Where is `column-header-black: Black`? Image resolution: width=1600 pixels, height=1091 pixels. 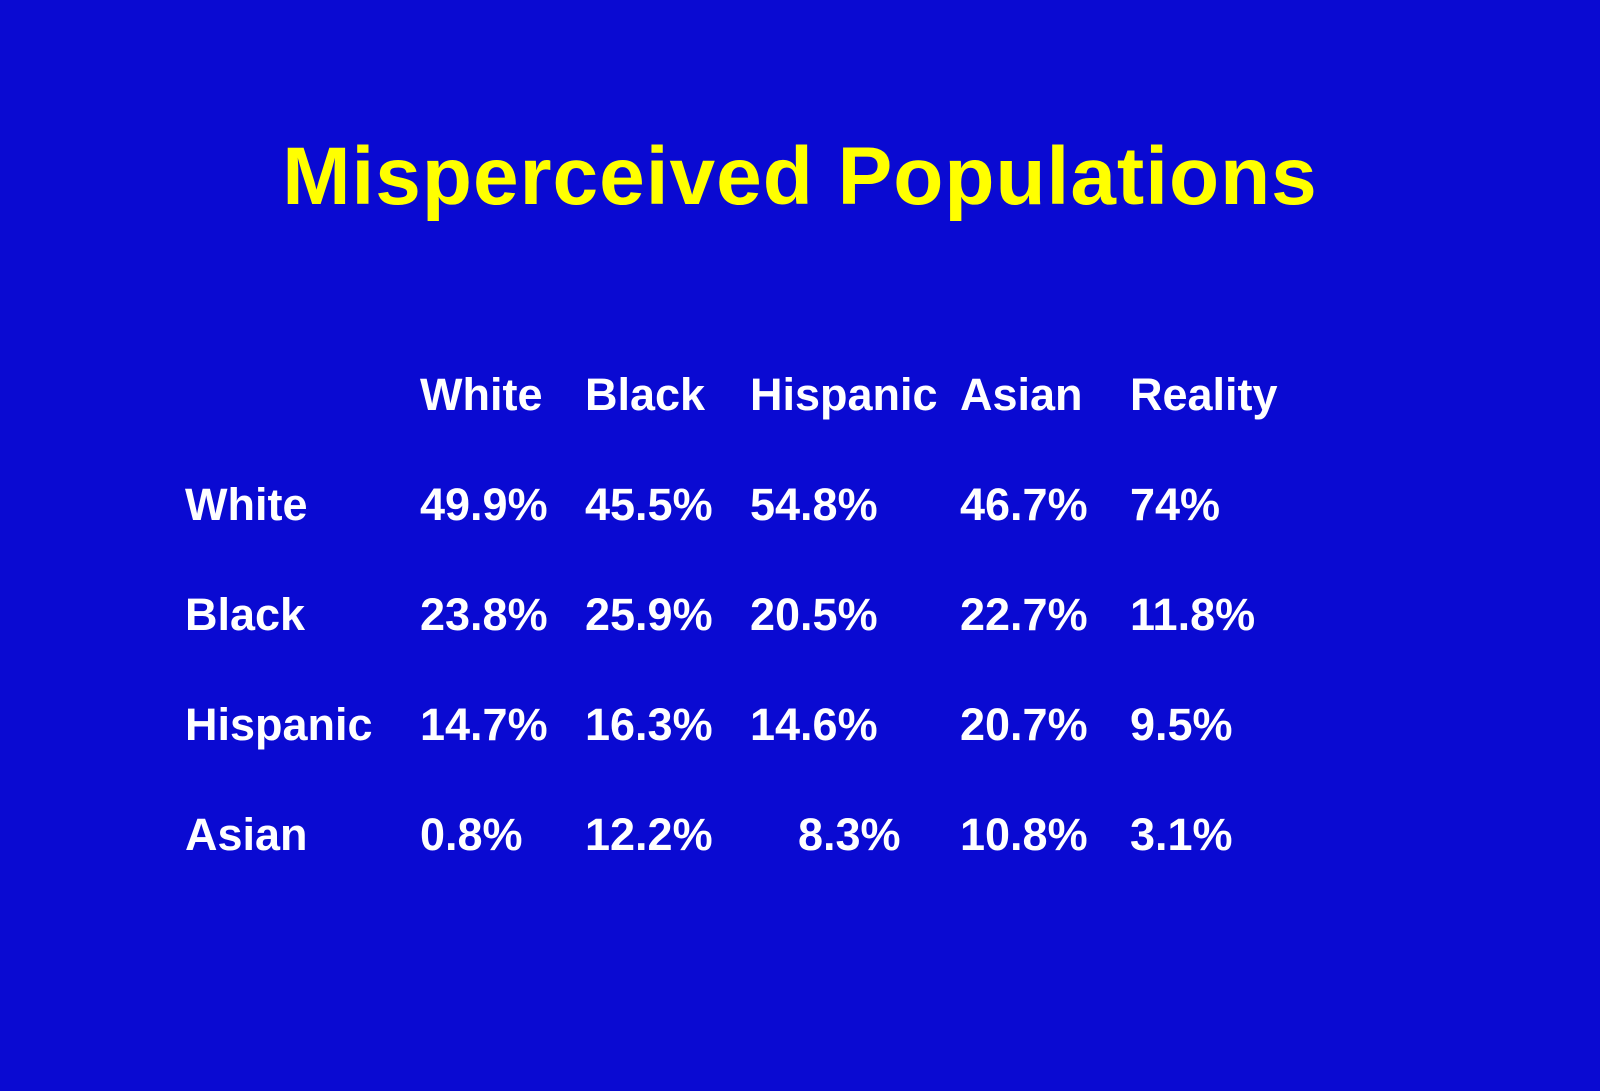
column-header-black: Black is located at coordinates (645, 394).